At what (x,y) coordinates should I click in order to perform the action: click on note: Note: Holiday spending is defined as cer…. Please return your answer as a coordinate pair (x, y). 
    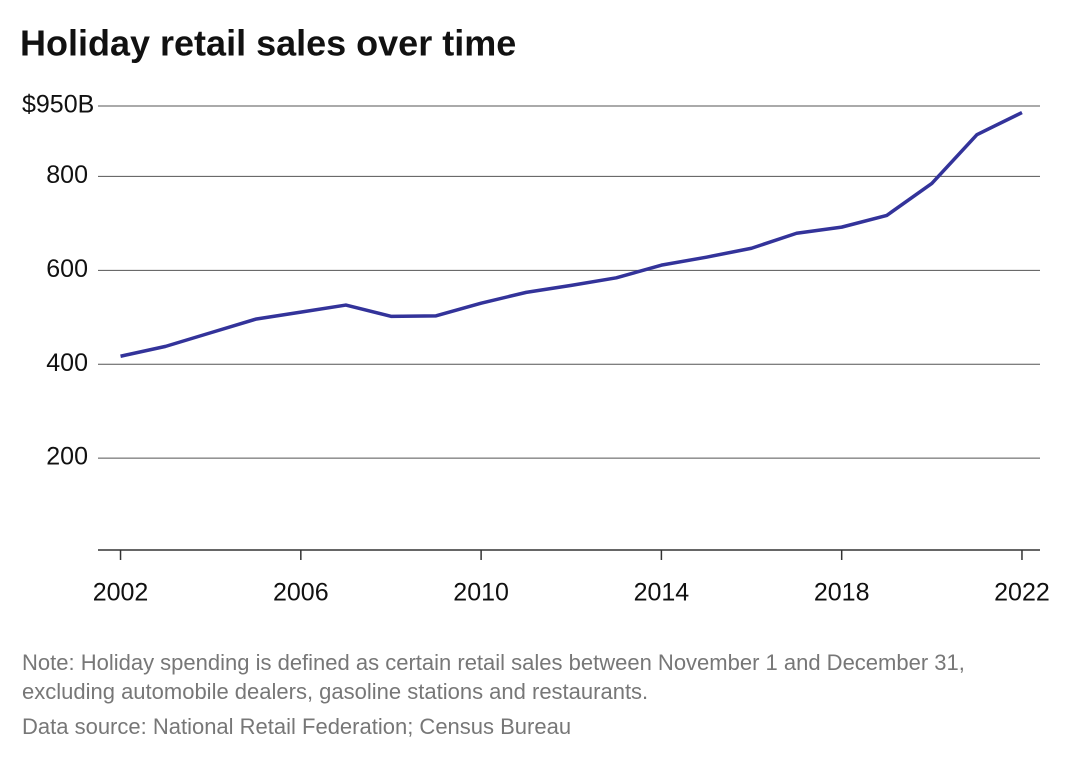
    Looking at the image, I should click on (493, 677).